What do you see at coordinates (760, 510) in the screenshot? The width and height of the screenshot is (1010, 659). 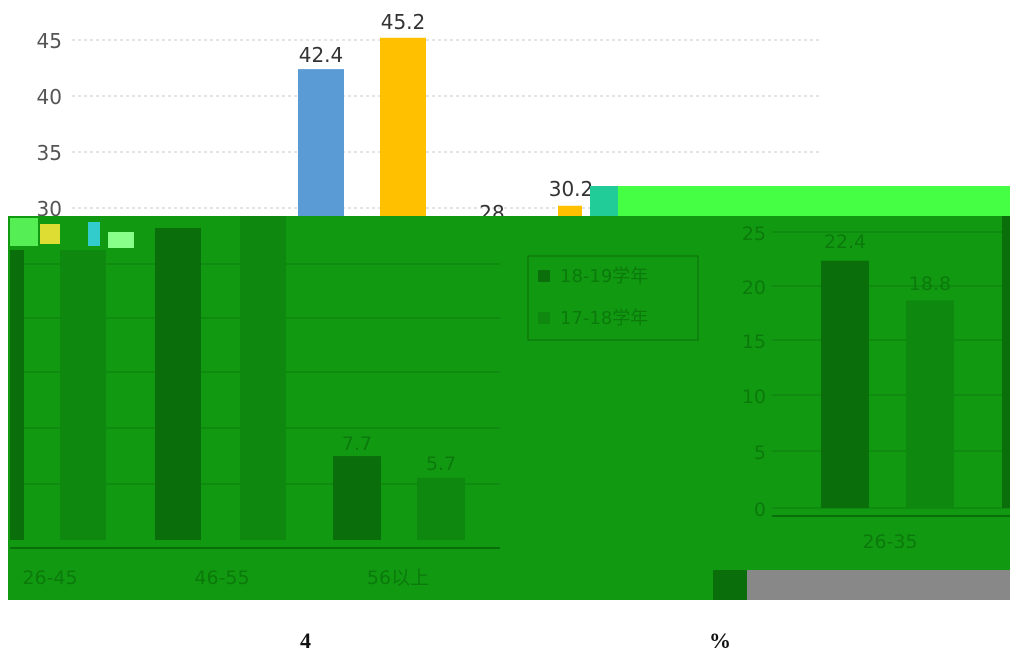 I see `y-tick-label: 0` at bounding box center [760, 510].